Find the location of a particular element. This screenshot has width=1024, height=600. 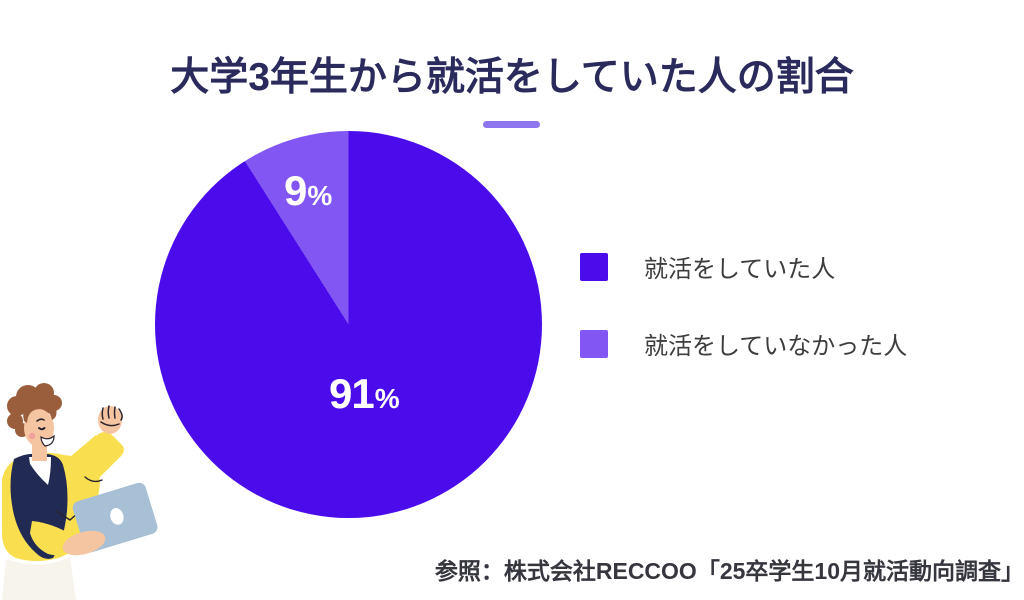

pie-value-small: 9 is located at coordinates (295, 190).